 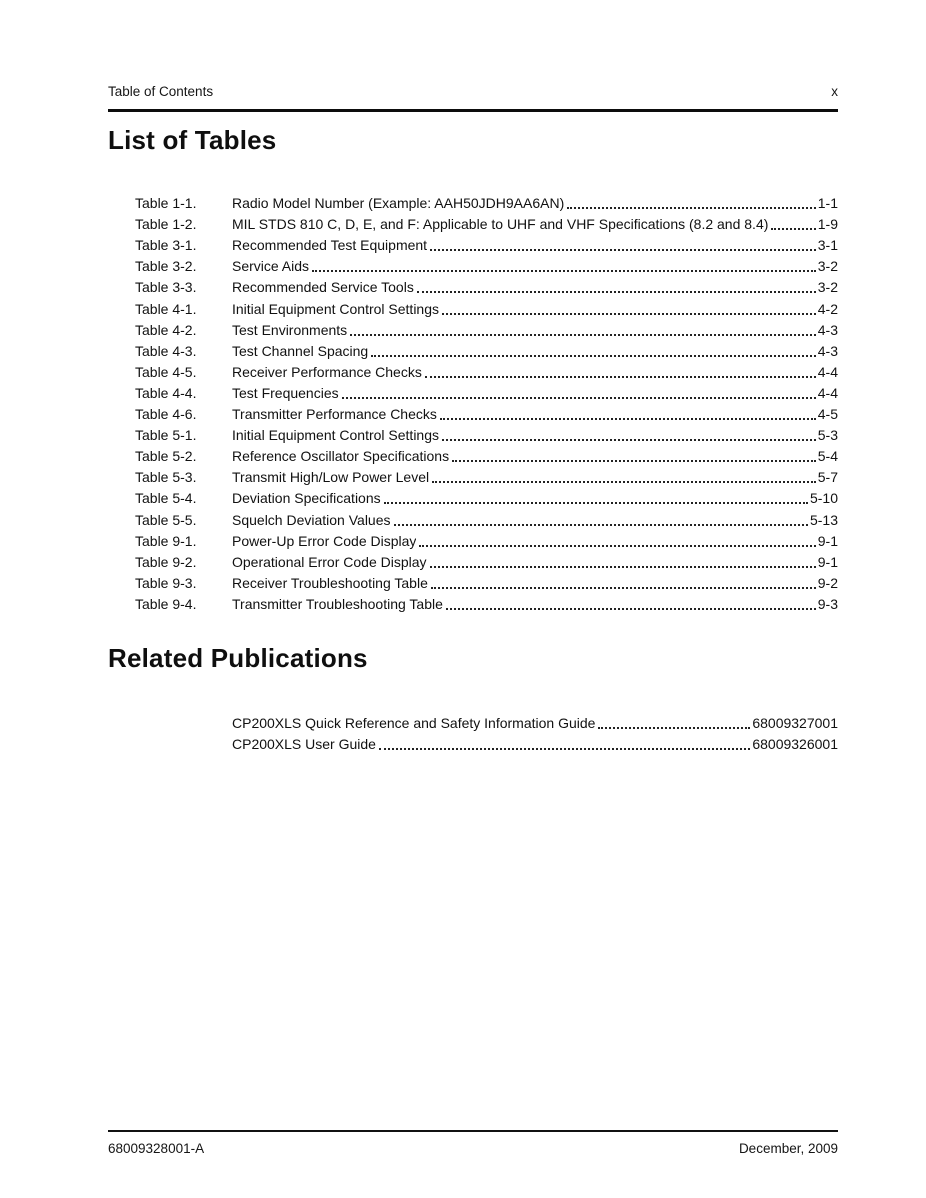 What do you see at coordinates (341, 456) in the screenshot?
I see `table-title: Reference Oscillator Specifications` at bounding box center [341, 456].